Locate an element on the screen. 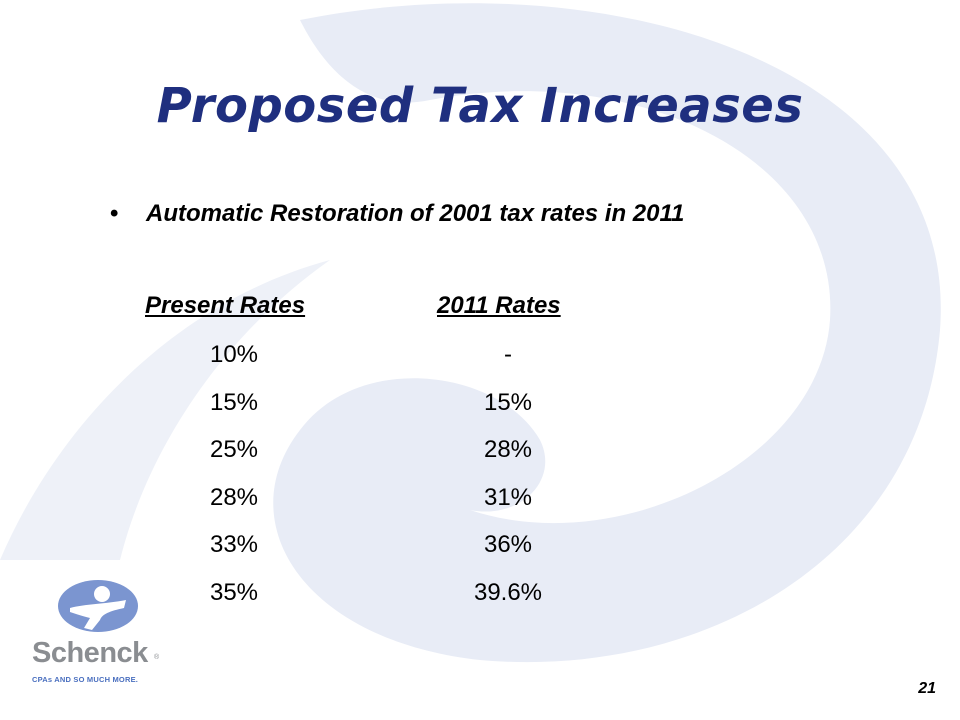 This screenshot has height=720, width=960. present-rate-cell: 28% is located at coordinates (234, 497).